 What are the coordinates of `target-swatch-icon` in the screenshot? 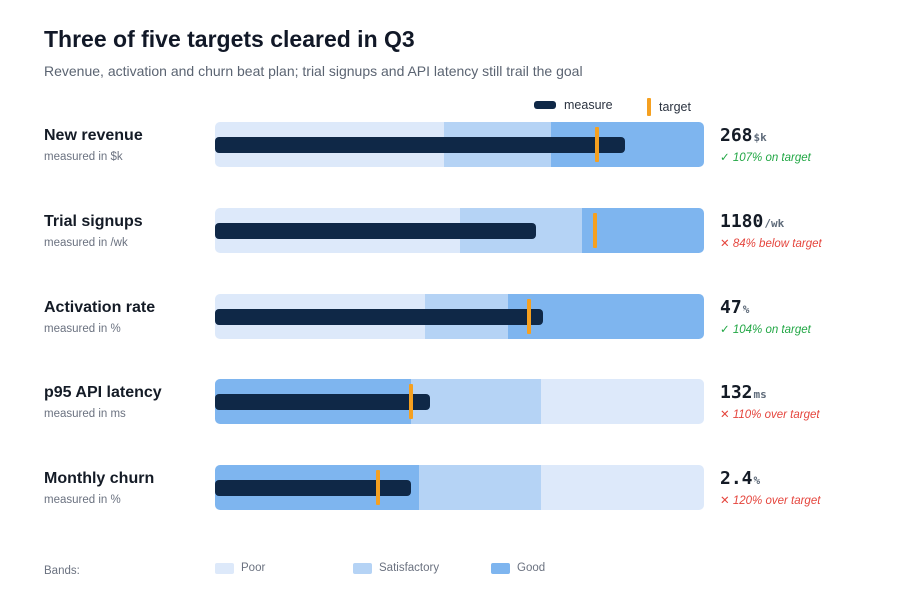 It's located at (649, 107).